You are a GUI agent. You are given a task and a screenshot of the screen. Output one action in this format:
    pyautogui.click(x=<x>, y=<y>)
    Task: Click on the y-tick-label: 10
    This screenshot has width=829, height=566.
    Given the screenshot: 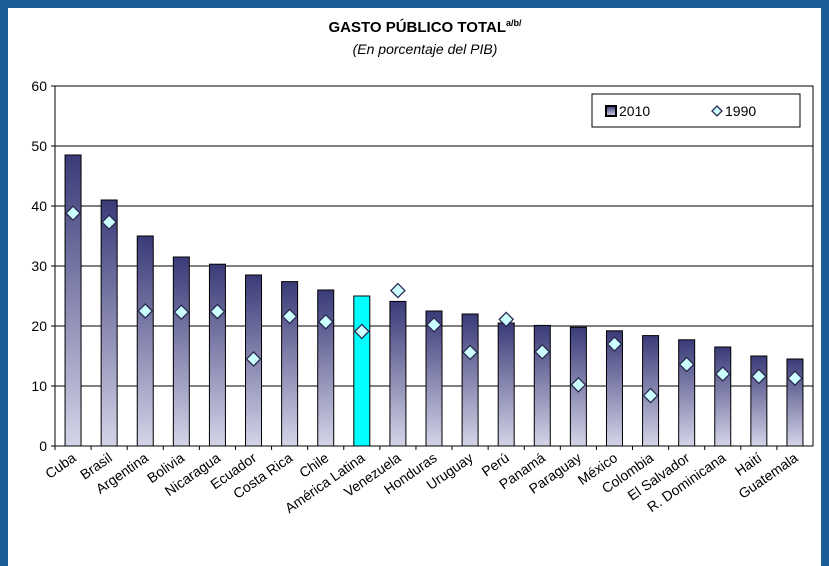 What is the action you would take?
    pyautogui.click(x=39, y=386)
    